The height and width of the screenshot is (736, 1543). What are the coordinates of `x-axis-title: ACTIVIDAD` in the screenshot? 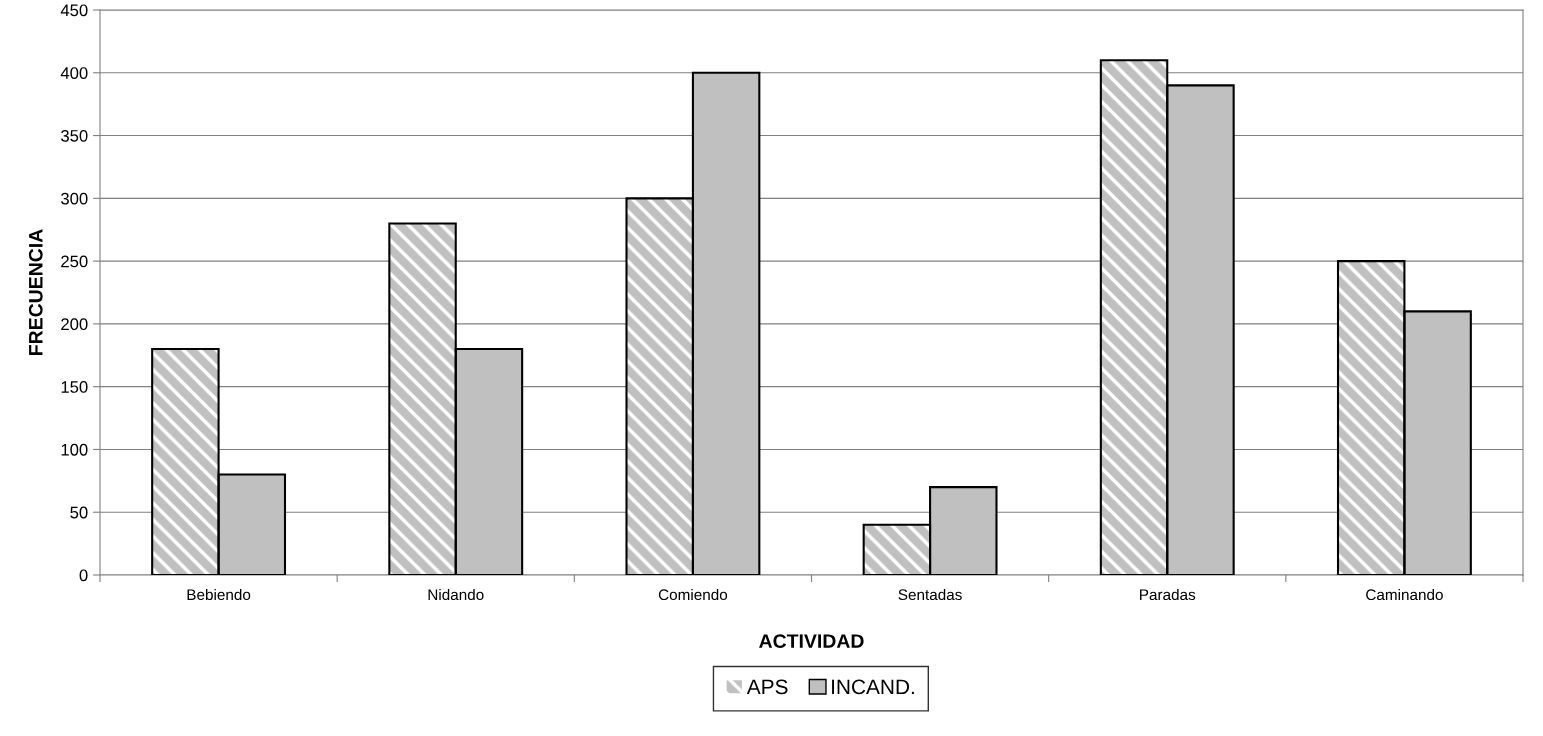 It's located at (811, 641).